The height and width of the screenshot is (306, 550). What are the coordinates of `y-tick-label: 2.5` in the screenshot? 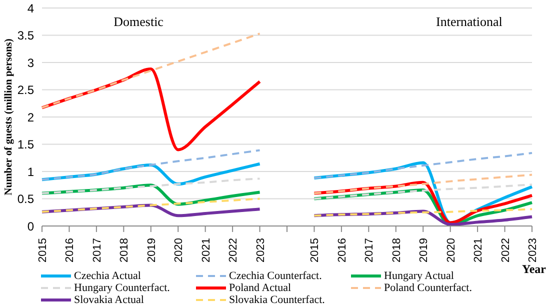 It's located at (25, 90).